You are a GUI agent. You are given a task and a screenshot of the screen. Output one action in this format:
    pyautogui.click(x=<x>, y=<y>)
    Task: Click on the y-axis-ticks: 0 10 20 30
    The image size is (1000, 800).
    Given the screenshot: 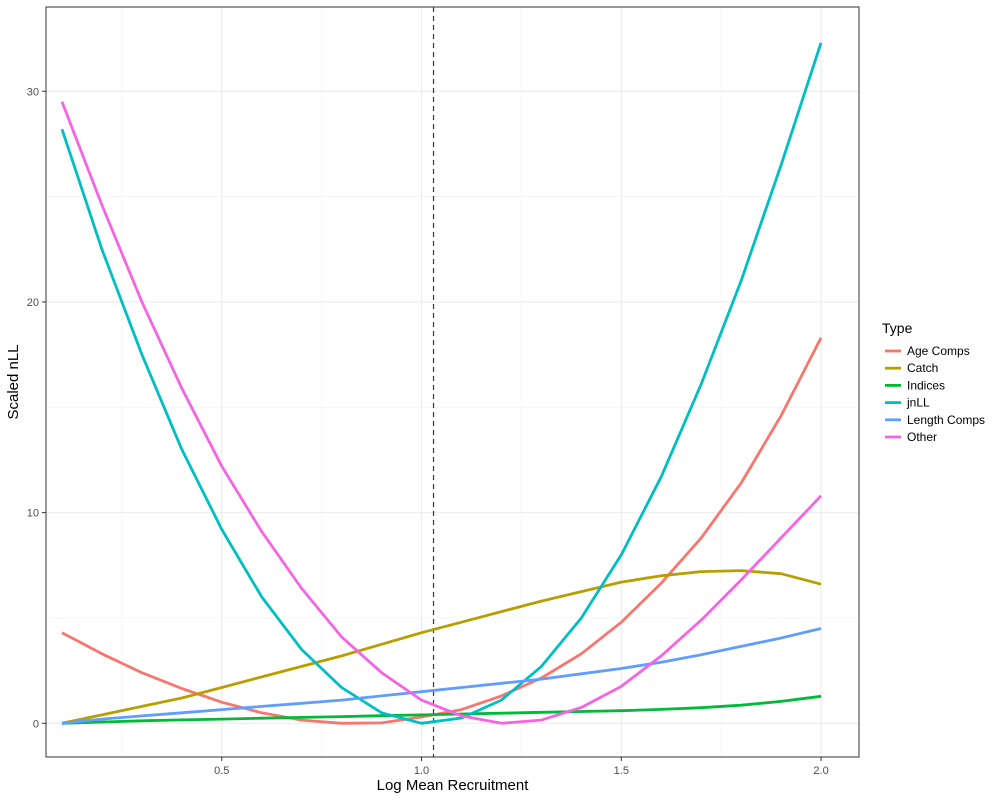 What is the action you would take?
    pyautogui.click(x=36, y=408)
    